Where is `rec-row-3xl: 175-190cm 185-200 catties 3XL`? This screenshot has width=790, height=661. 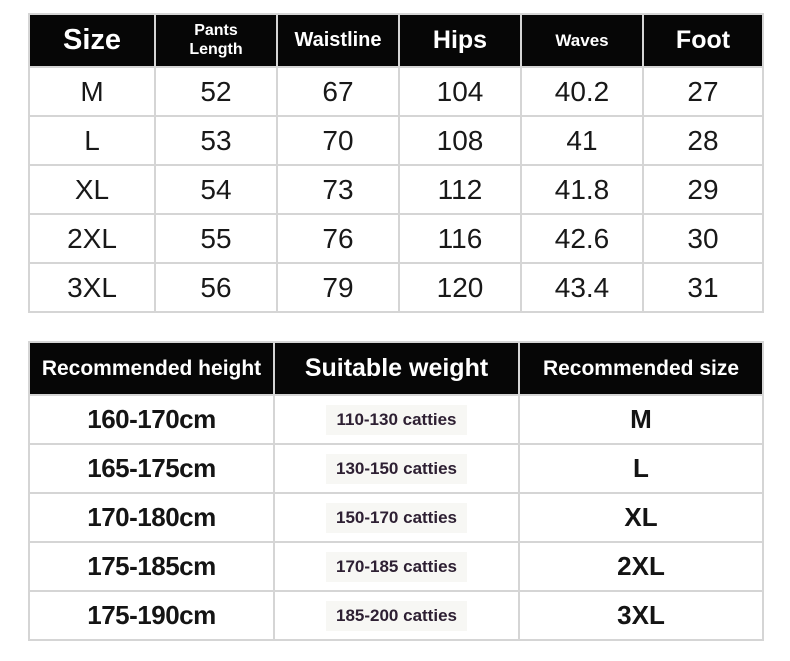
rec-row-3xl: 175-190cm 185-200 catties 3XL is located at coordinates (396, 615).